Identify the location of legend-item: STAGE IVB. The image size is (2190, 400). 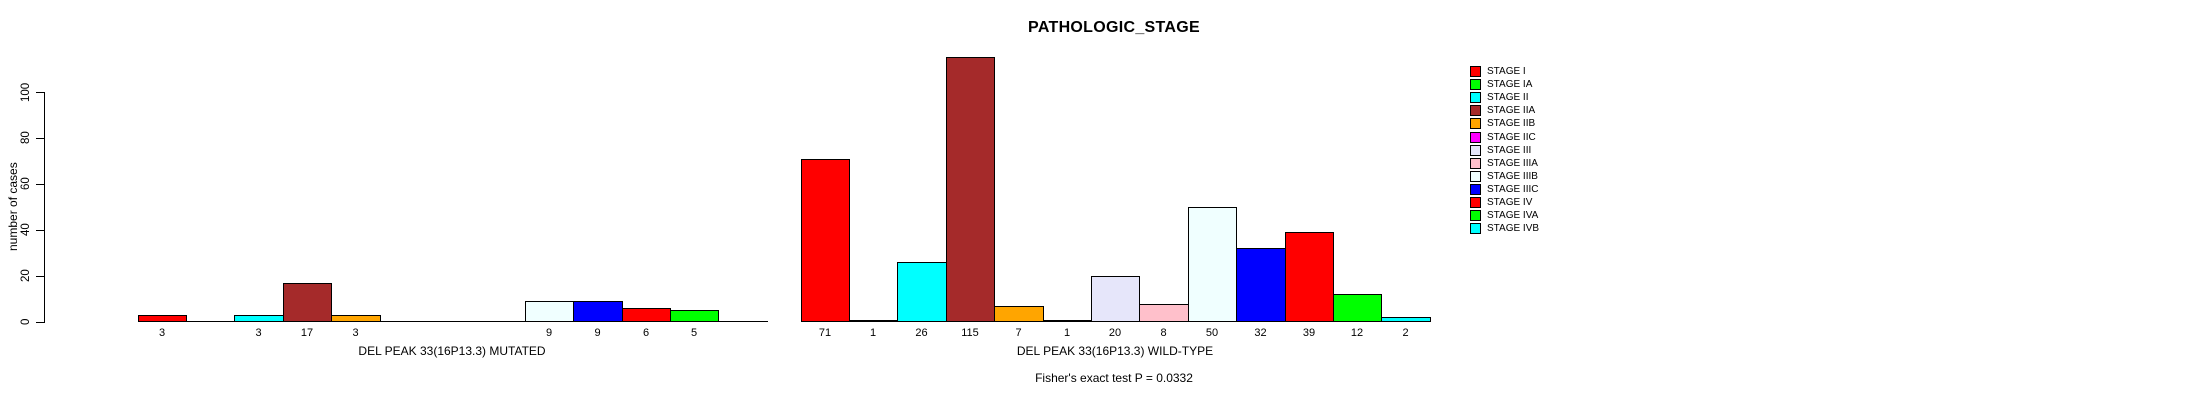
(1504, 228).